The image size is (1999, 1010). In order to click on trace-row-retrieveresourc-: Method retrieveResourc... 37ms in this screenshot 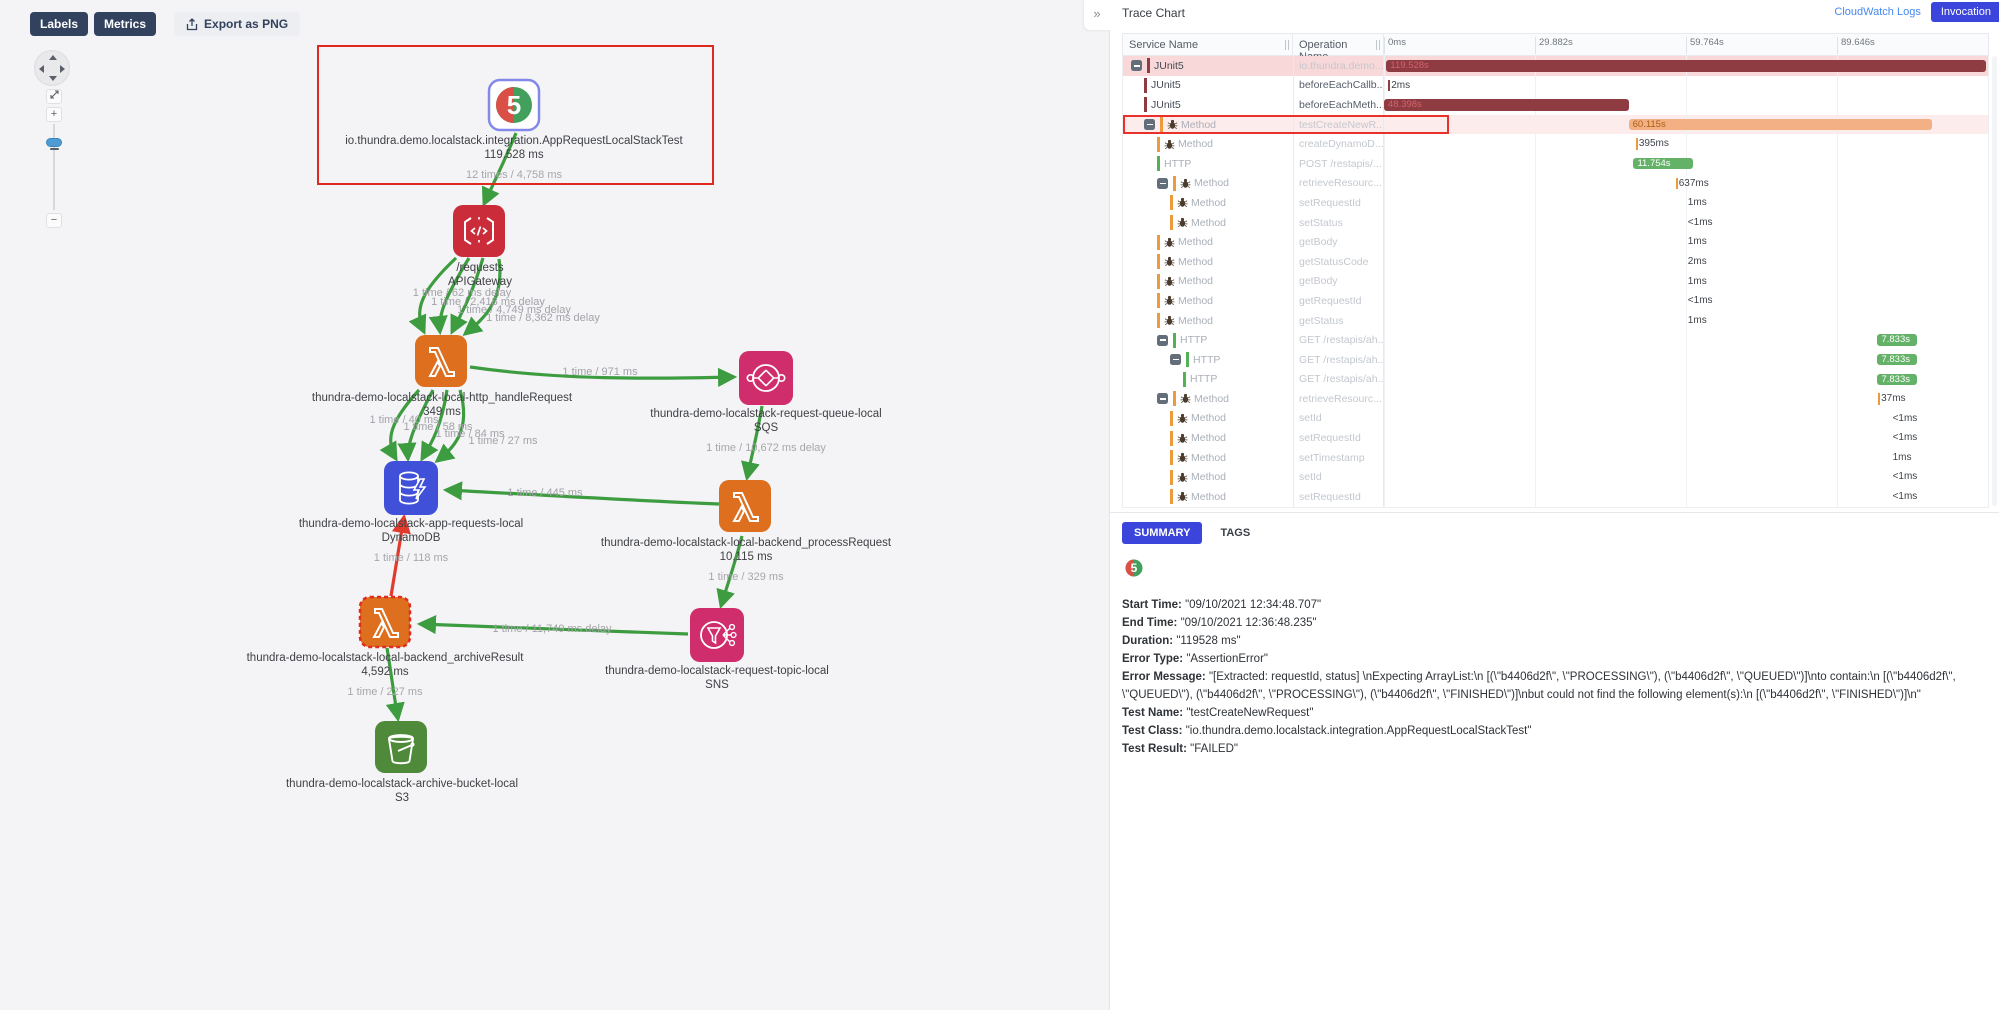, I will do `click(1555, 399)`.